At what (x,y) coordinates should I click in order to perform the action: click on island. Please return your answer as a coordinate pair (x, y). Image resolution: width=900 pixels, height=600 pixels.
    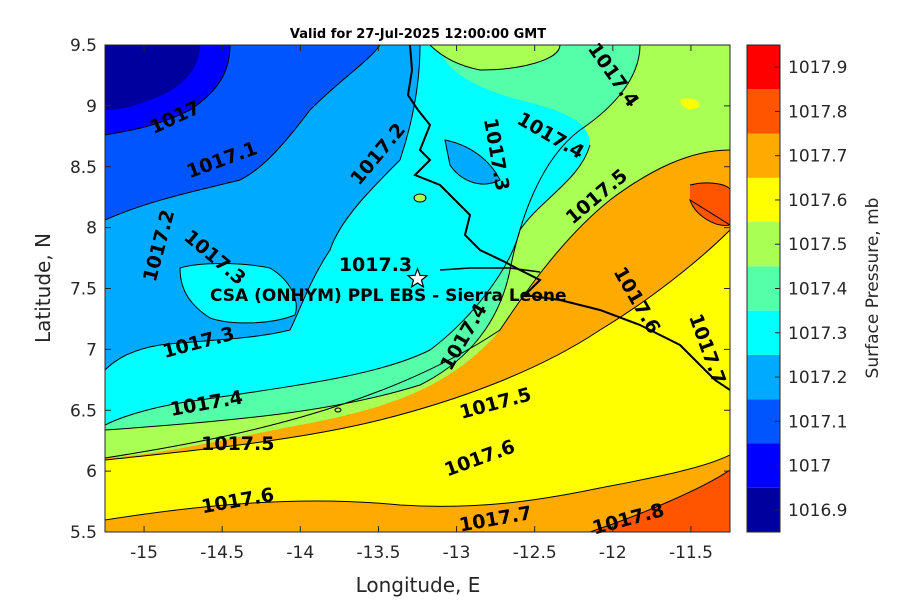
    Looking at the image, I should click on (420, 198).